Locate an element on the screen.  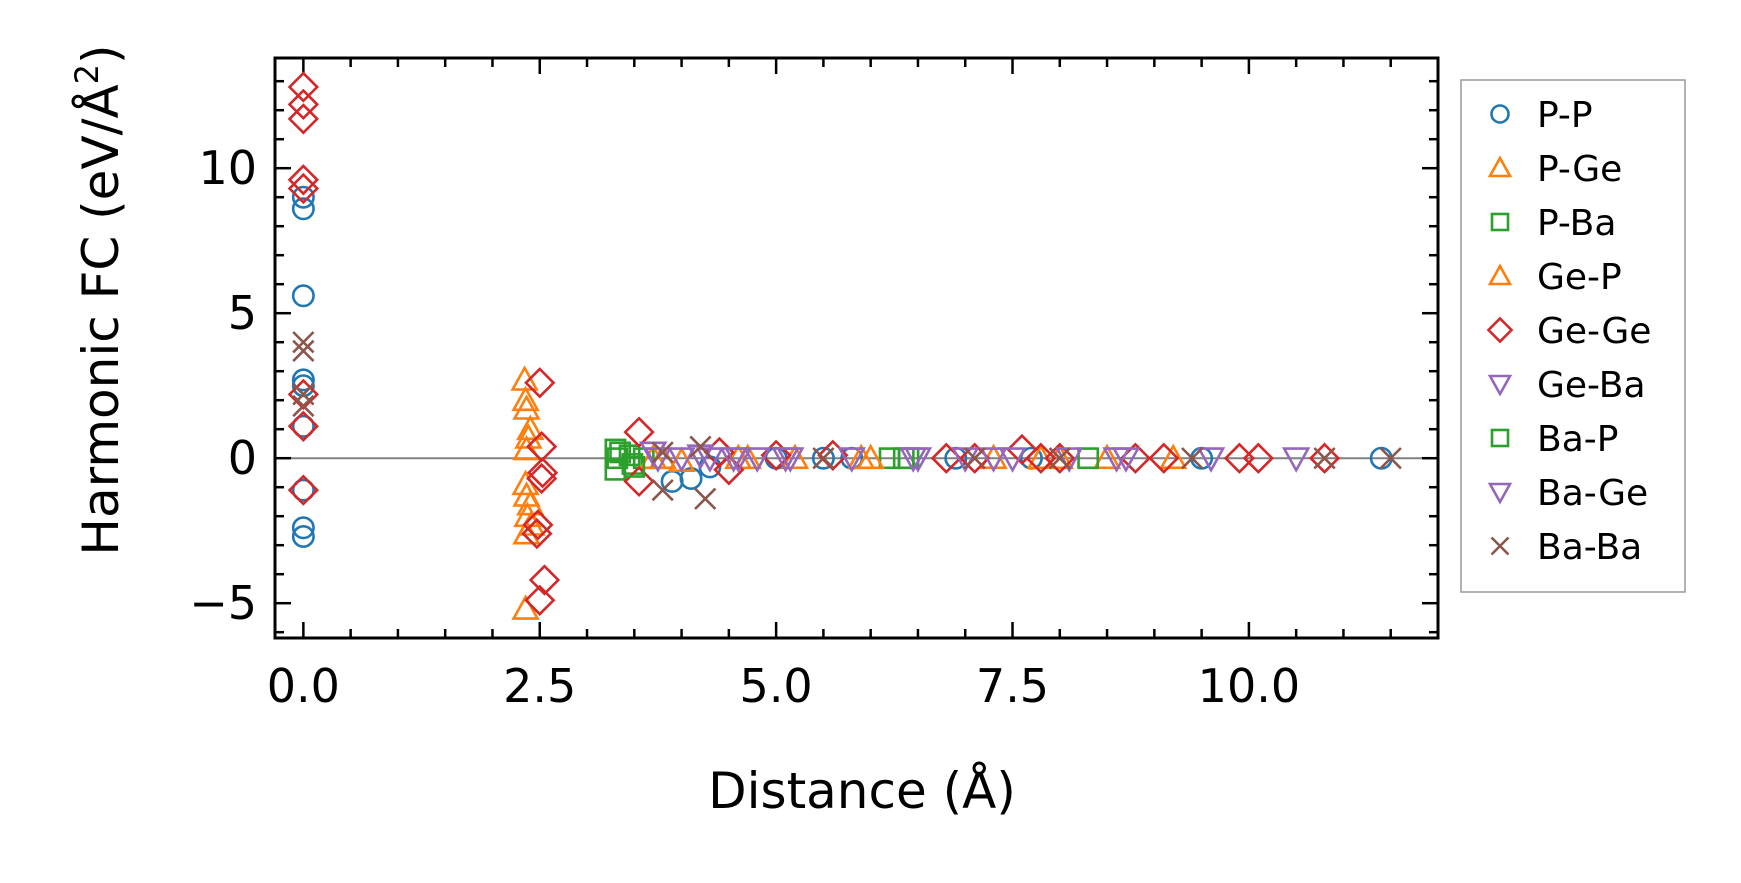
legend-marker-ba-ge is located at coordinates (1500, 493).